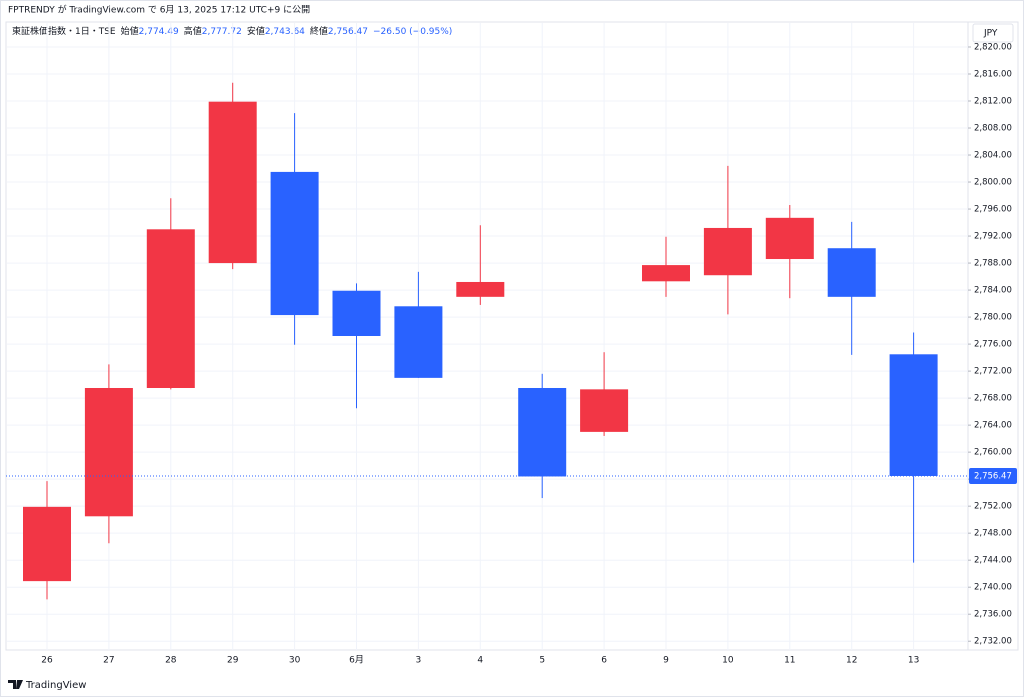 This screenshot has height=697, width=1024. Describe the element at coordinates (130, 31) in the screenshot. I see `legend-label: 始値` at that location.